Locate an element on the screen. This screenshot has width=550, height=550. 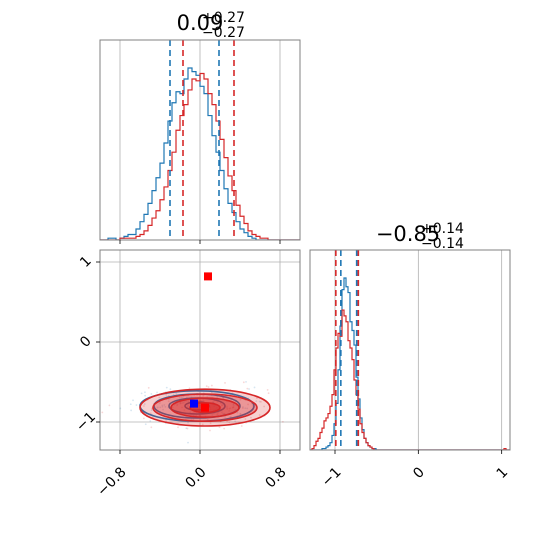
title-upper-error: +0.27 is located at coordinates (223, 18).